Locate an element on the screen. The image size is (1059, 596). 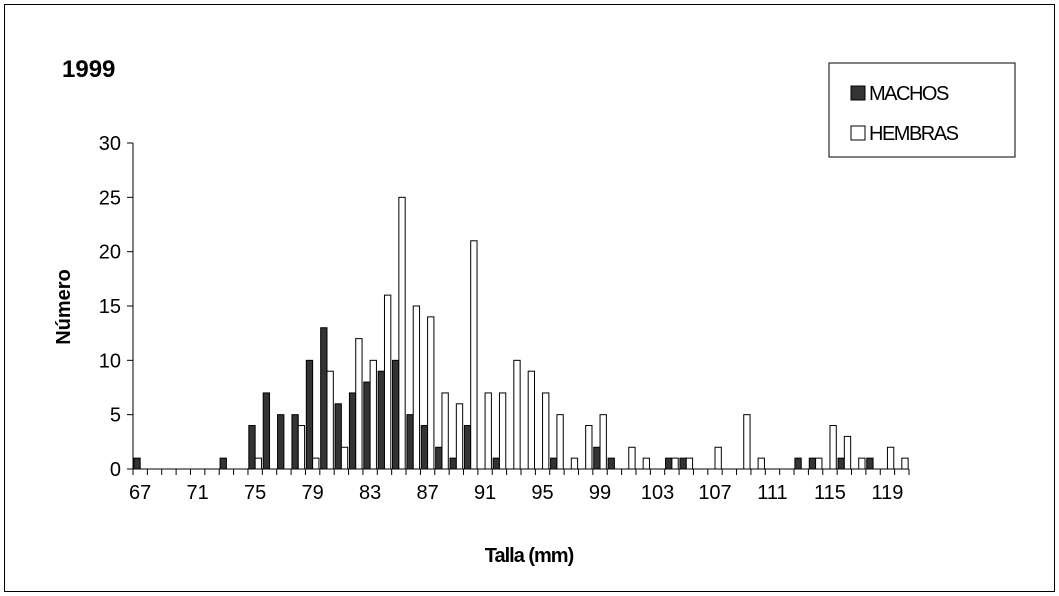
y-tick-label: 15 is located at coordinates (110, 307).